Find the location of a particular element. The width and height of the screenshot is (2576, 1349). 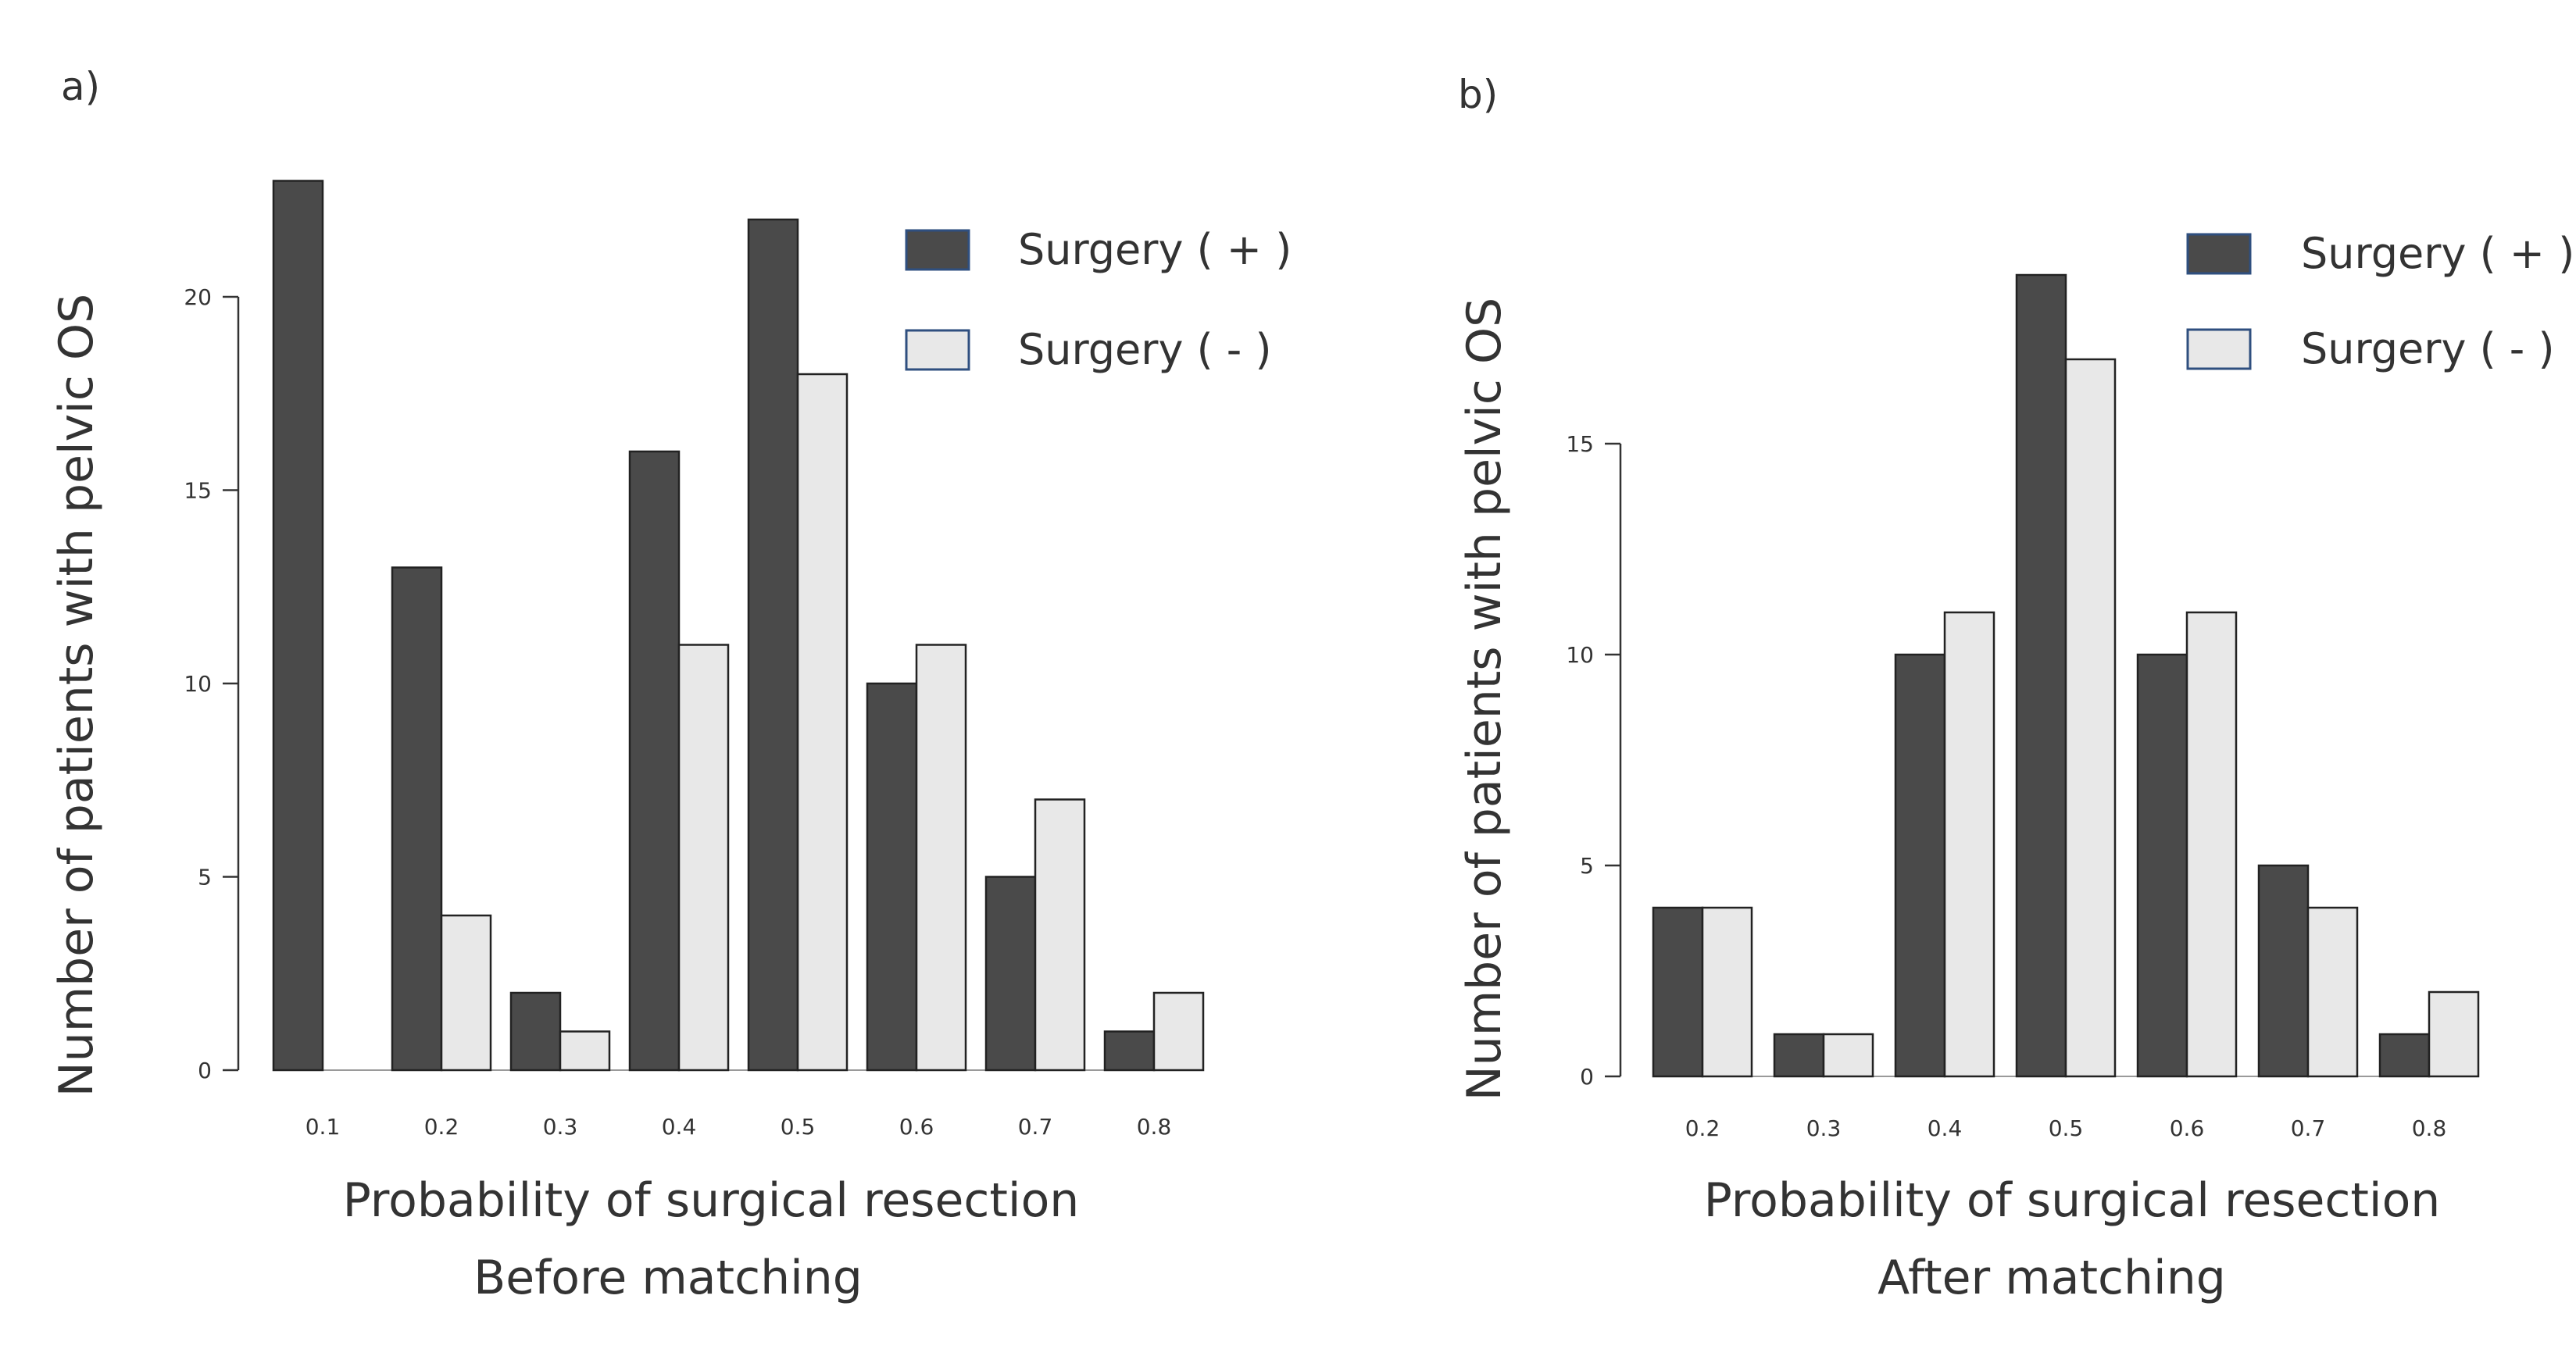

y-tick-label: 20 is located at coordinates (198, 297).